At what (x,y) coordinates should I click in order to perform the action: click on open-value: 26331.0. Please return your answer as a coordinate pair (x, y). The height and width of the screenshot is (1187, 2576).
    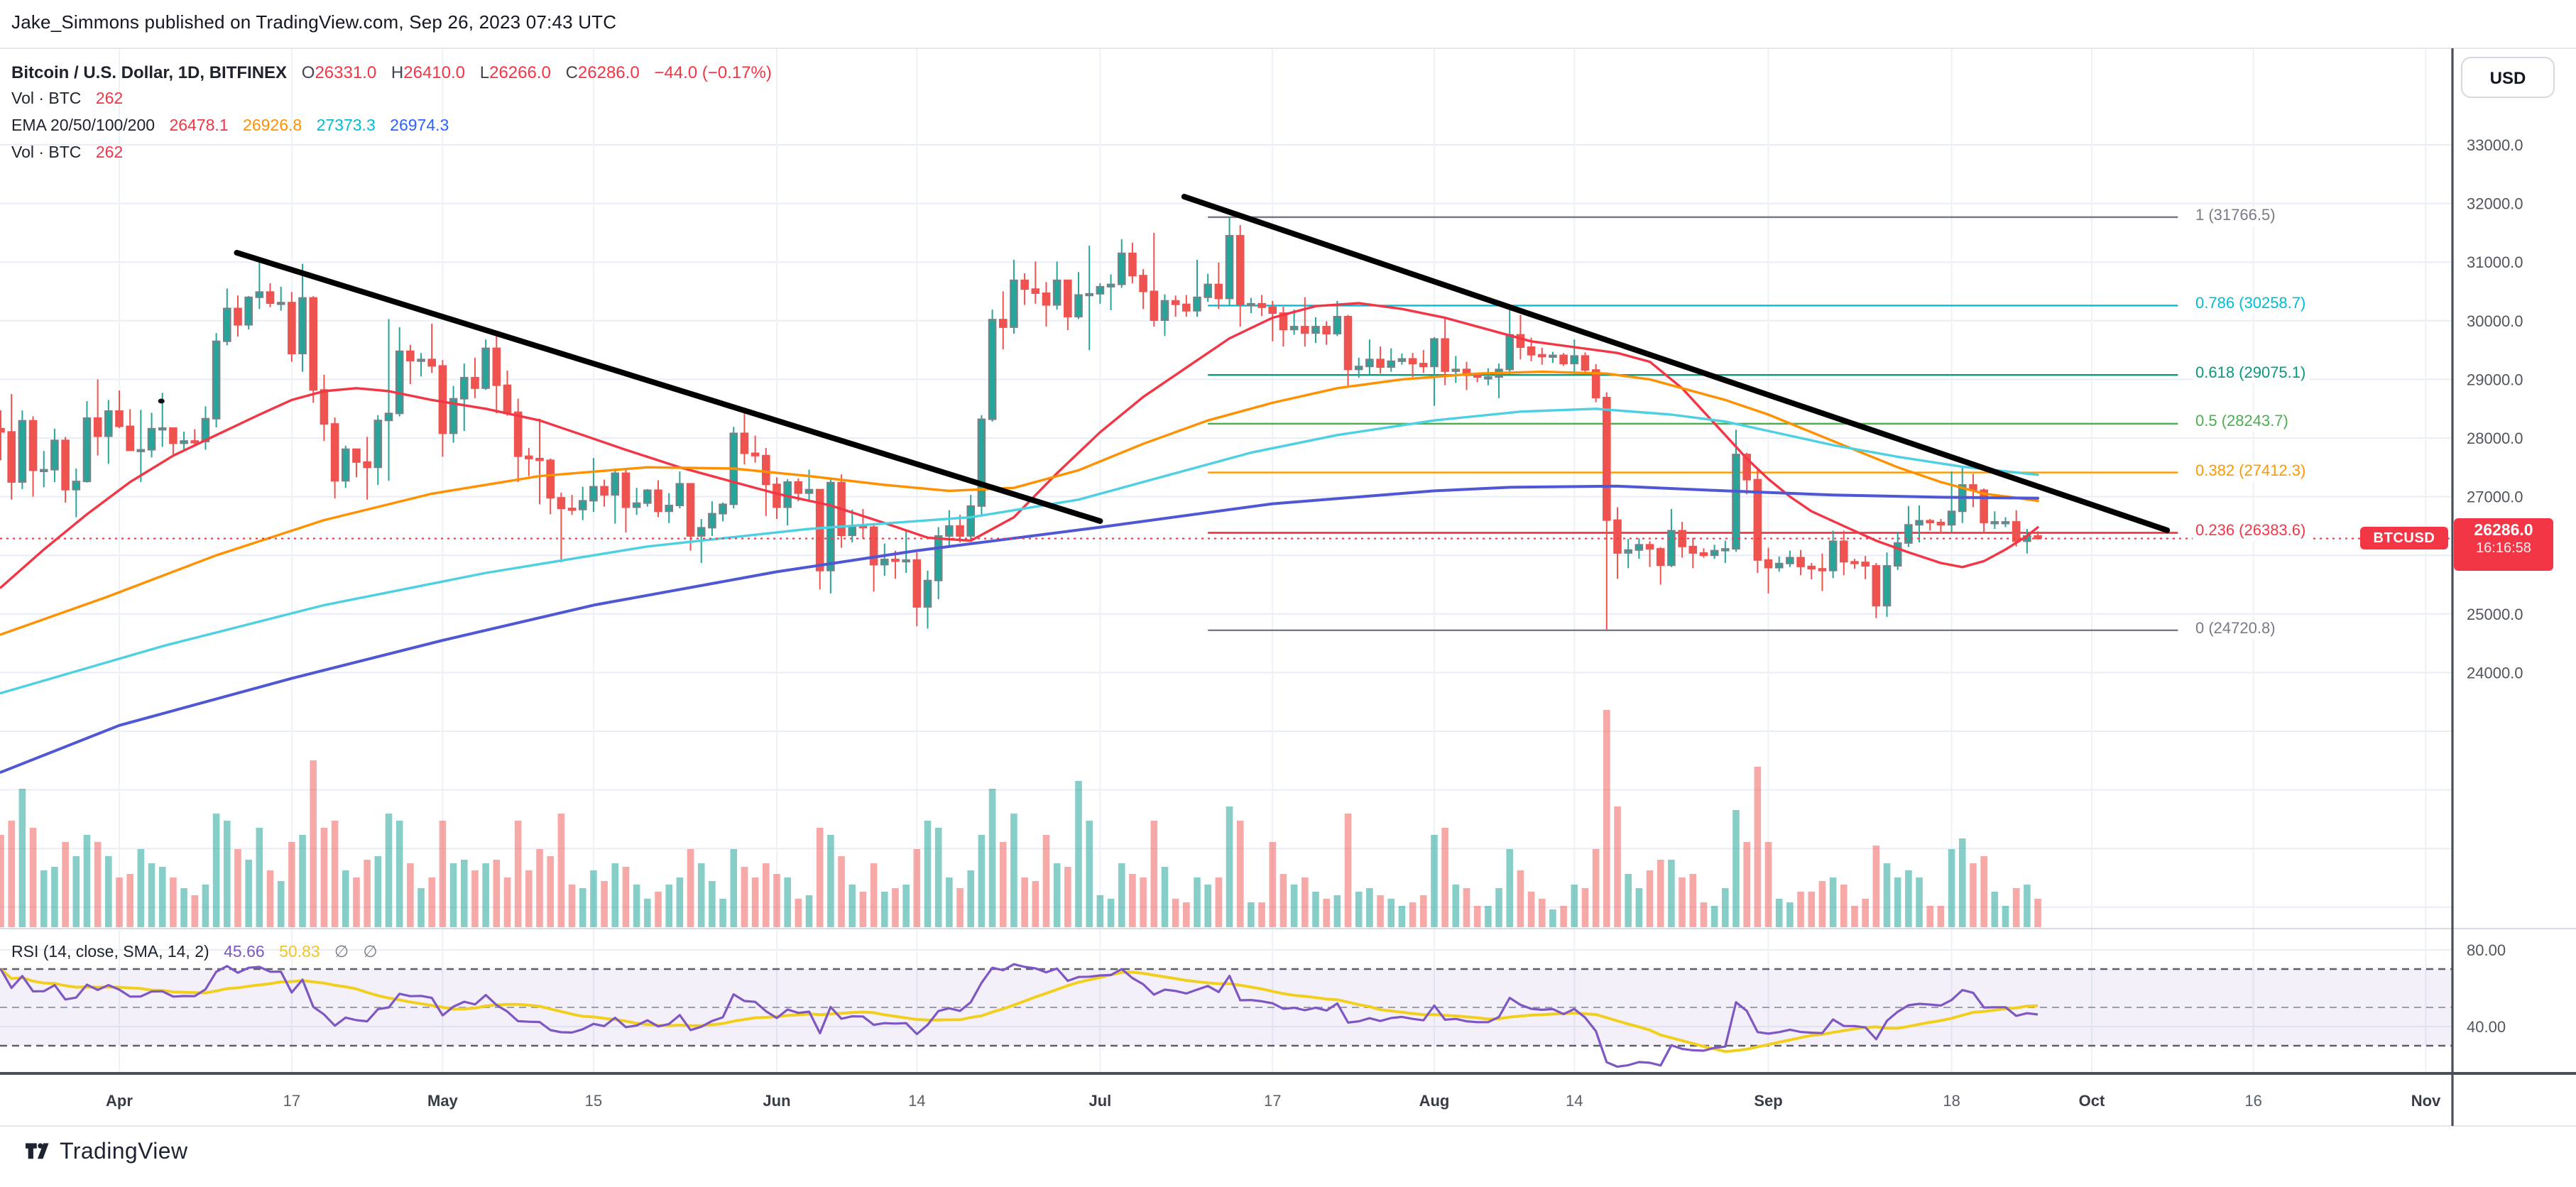
    Looking at the image, I should click on (346, 72).